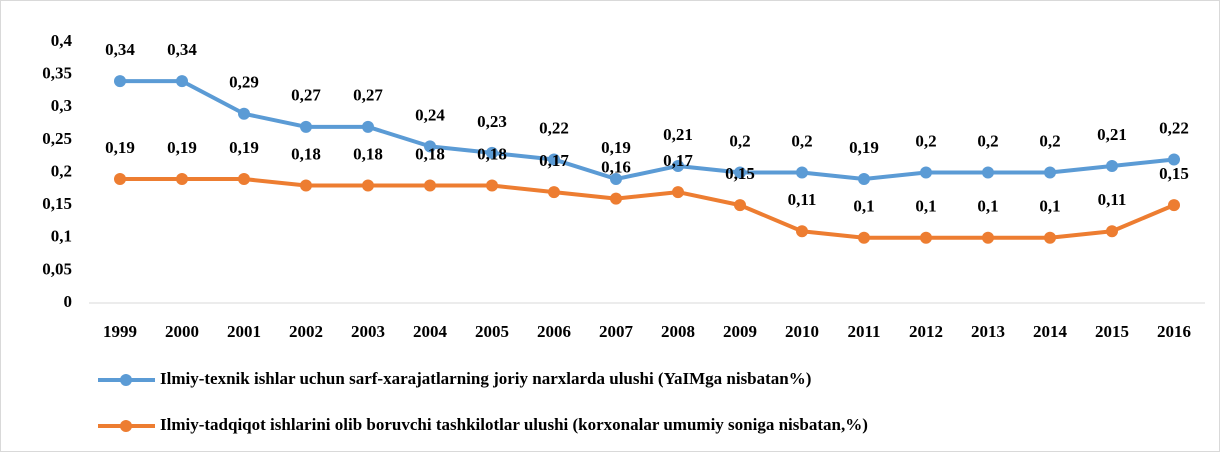  I want to click on data-label: 0,23, so click(492, 121).